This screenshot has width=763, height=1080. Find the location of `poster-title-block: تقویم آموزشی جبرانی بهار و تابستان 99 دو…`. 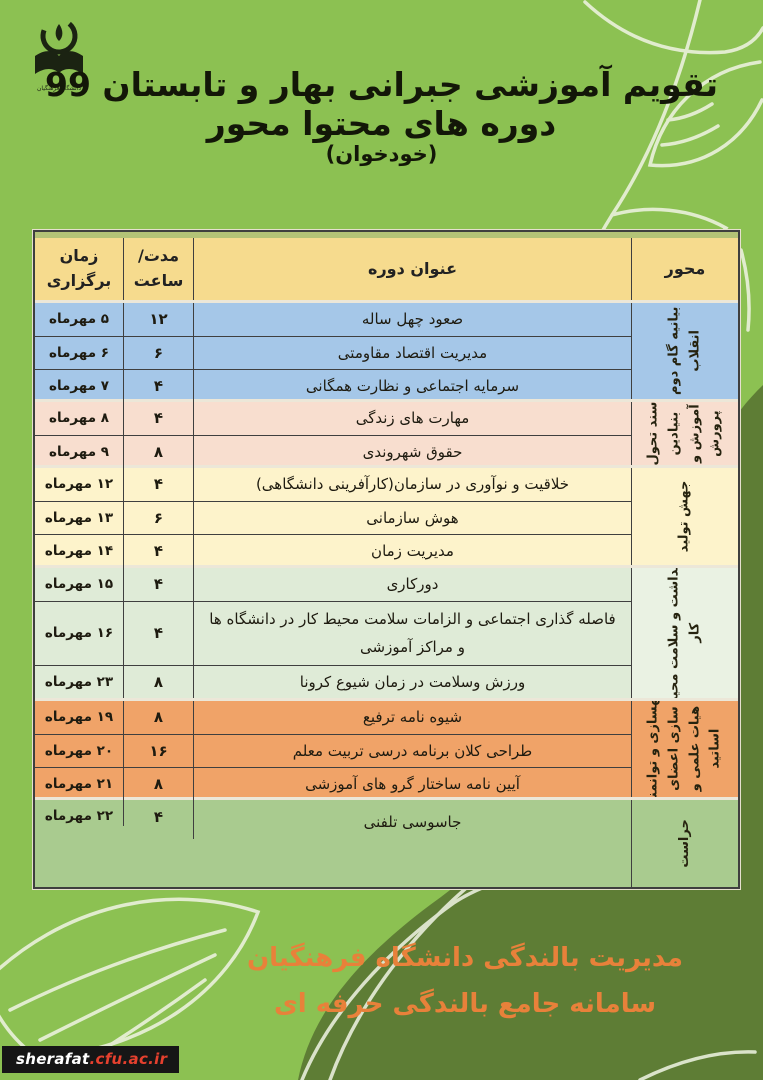

poster-title-block: تقویم آموزشی جبرانی بهار و تابستان 99 دو… is located at coordinates (381, 115).